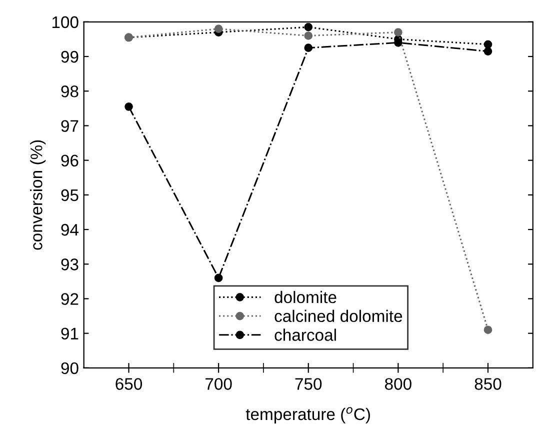  What do you see at coordinates (69, 299) in the screenshot?
I see `y-tick-label: 92` at bounding box center [69, 299].